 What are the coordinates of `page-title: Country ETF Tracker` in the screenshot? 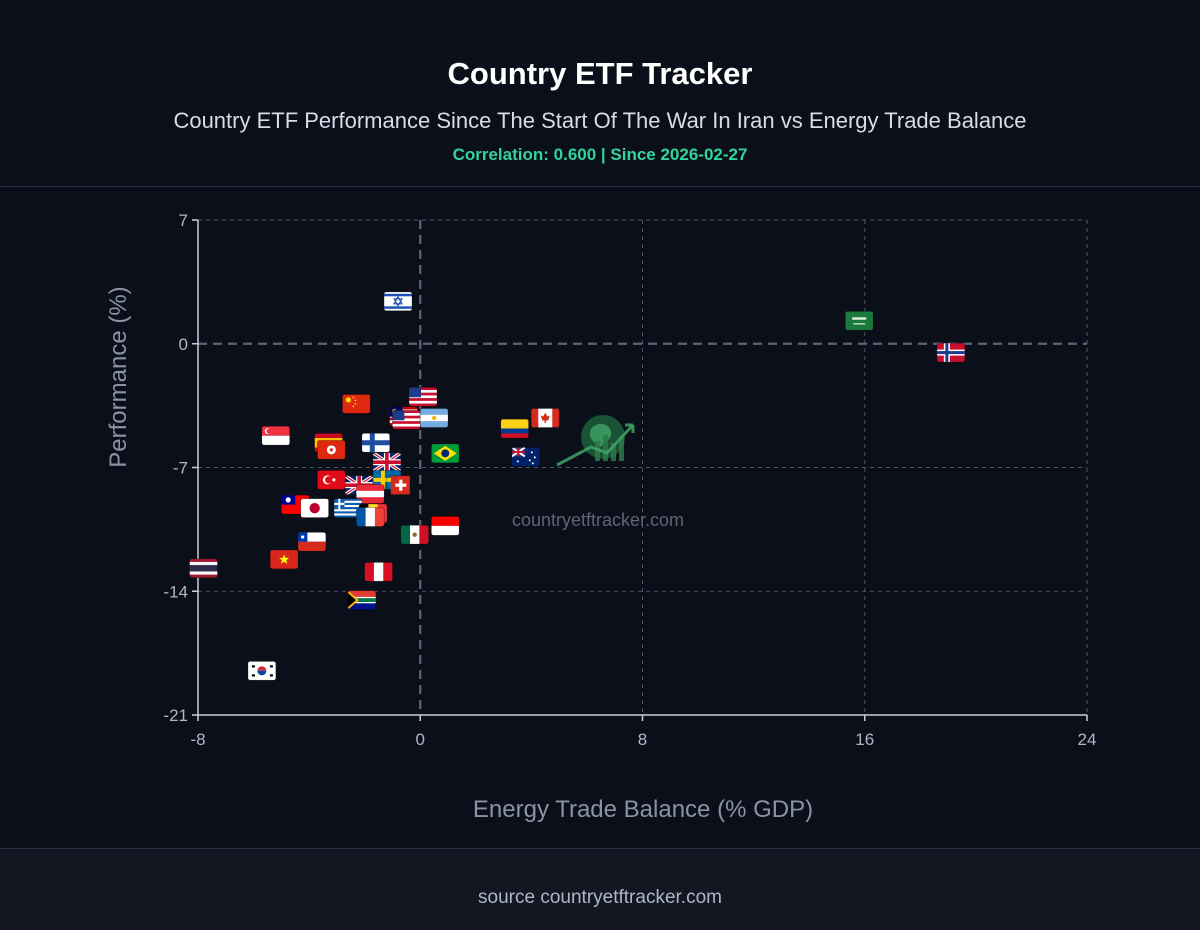 It's located at (600, 73).